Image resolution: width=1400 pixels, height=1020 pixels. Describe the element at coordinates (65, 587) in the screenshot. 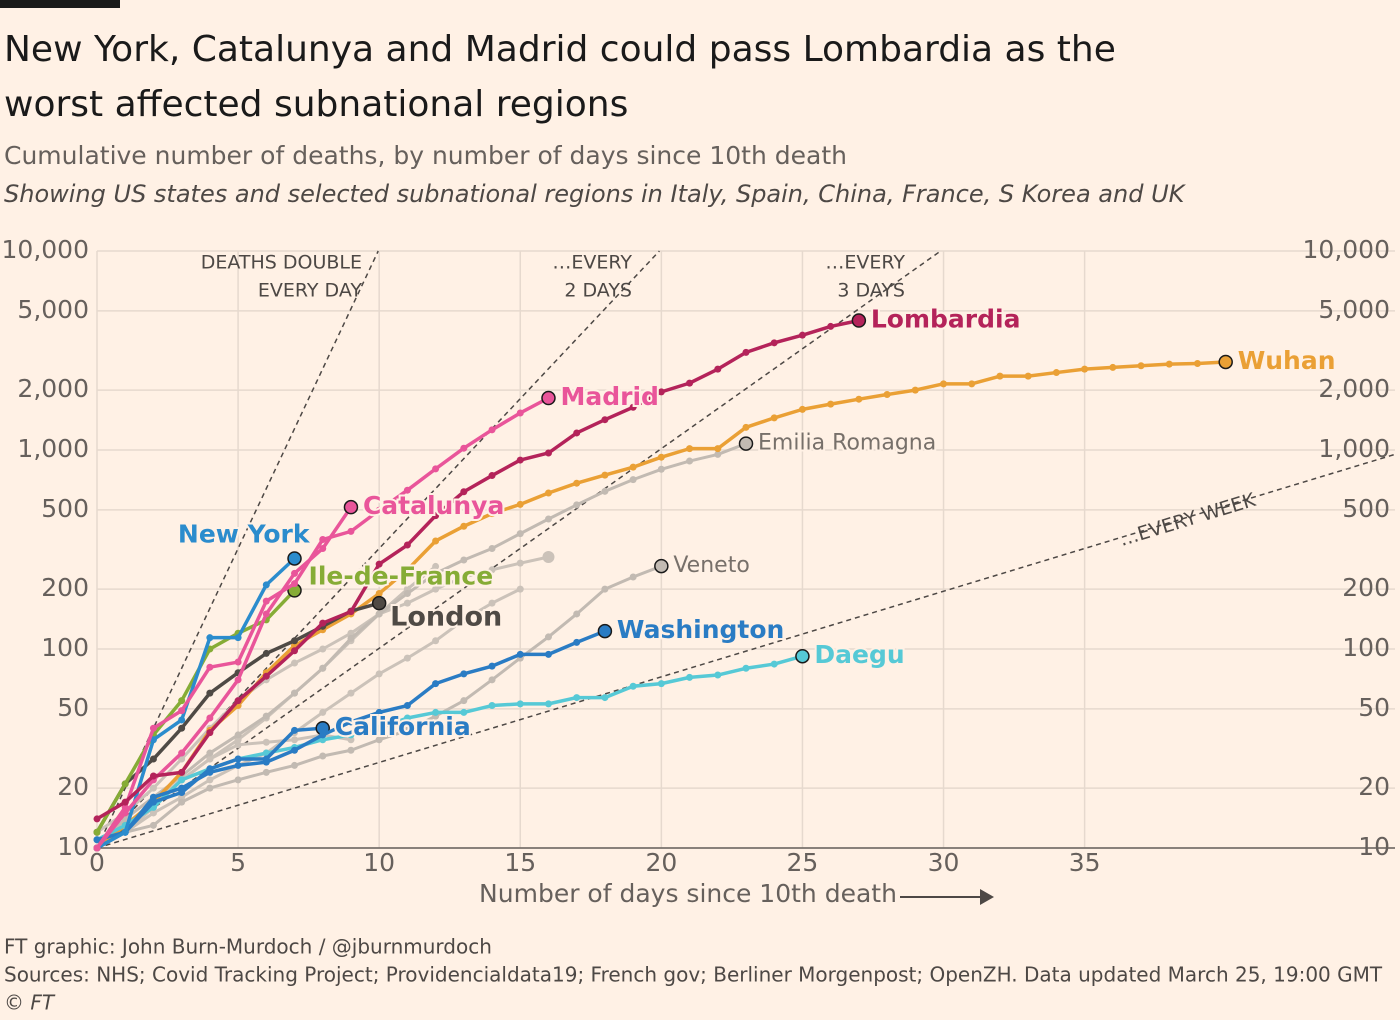

I see `y-tick-label: 200` at that location.